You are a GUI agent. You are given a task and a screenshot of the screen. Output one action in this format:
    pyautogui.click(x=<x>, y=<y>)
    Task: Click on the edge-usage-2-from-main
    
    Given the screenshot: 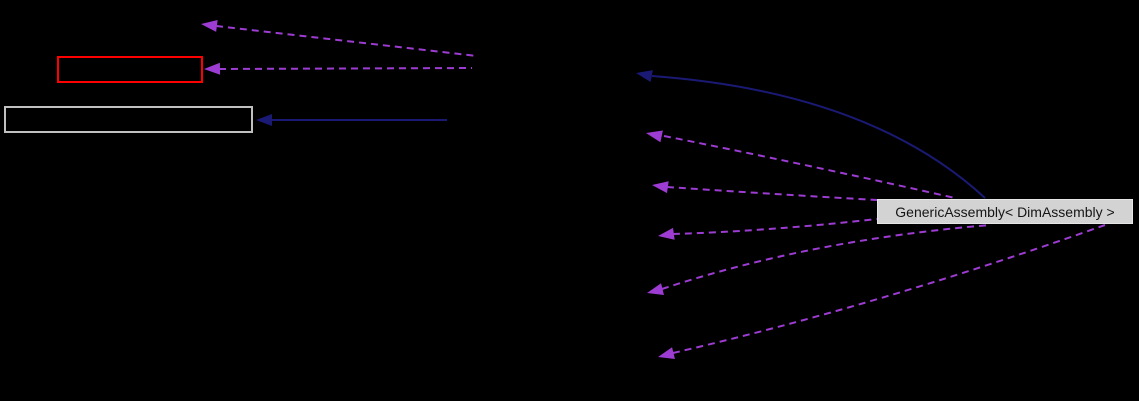 What is the action you would take?
    pyautogui.click(x=772, y=193)
    